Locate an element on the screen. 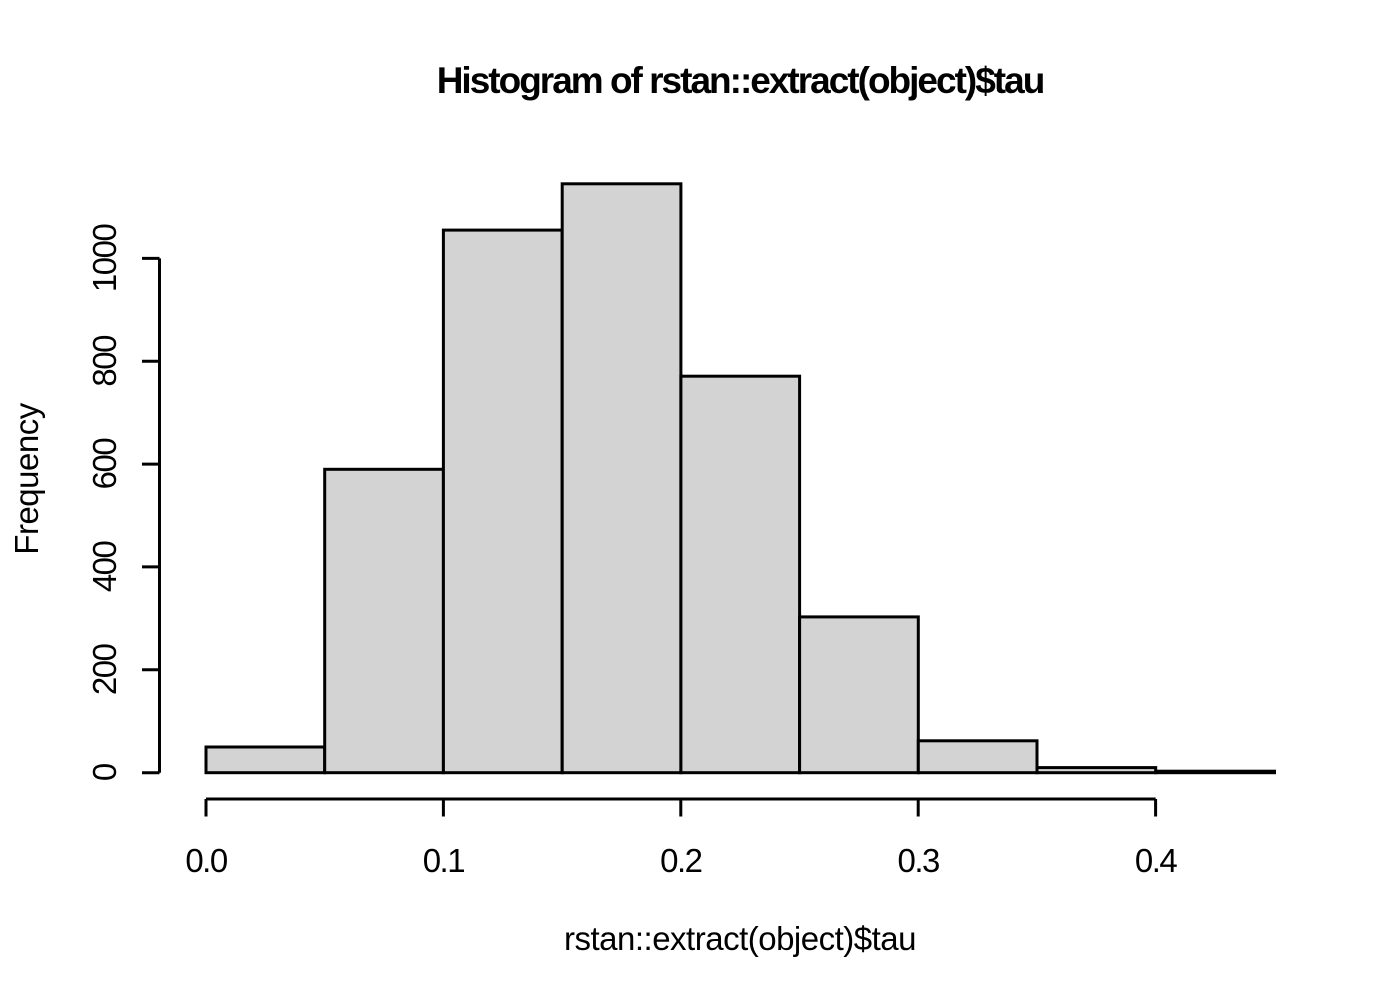  x-tick-label-0.2: 0.2 is located at coordinates (681, 860).